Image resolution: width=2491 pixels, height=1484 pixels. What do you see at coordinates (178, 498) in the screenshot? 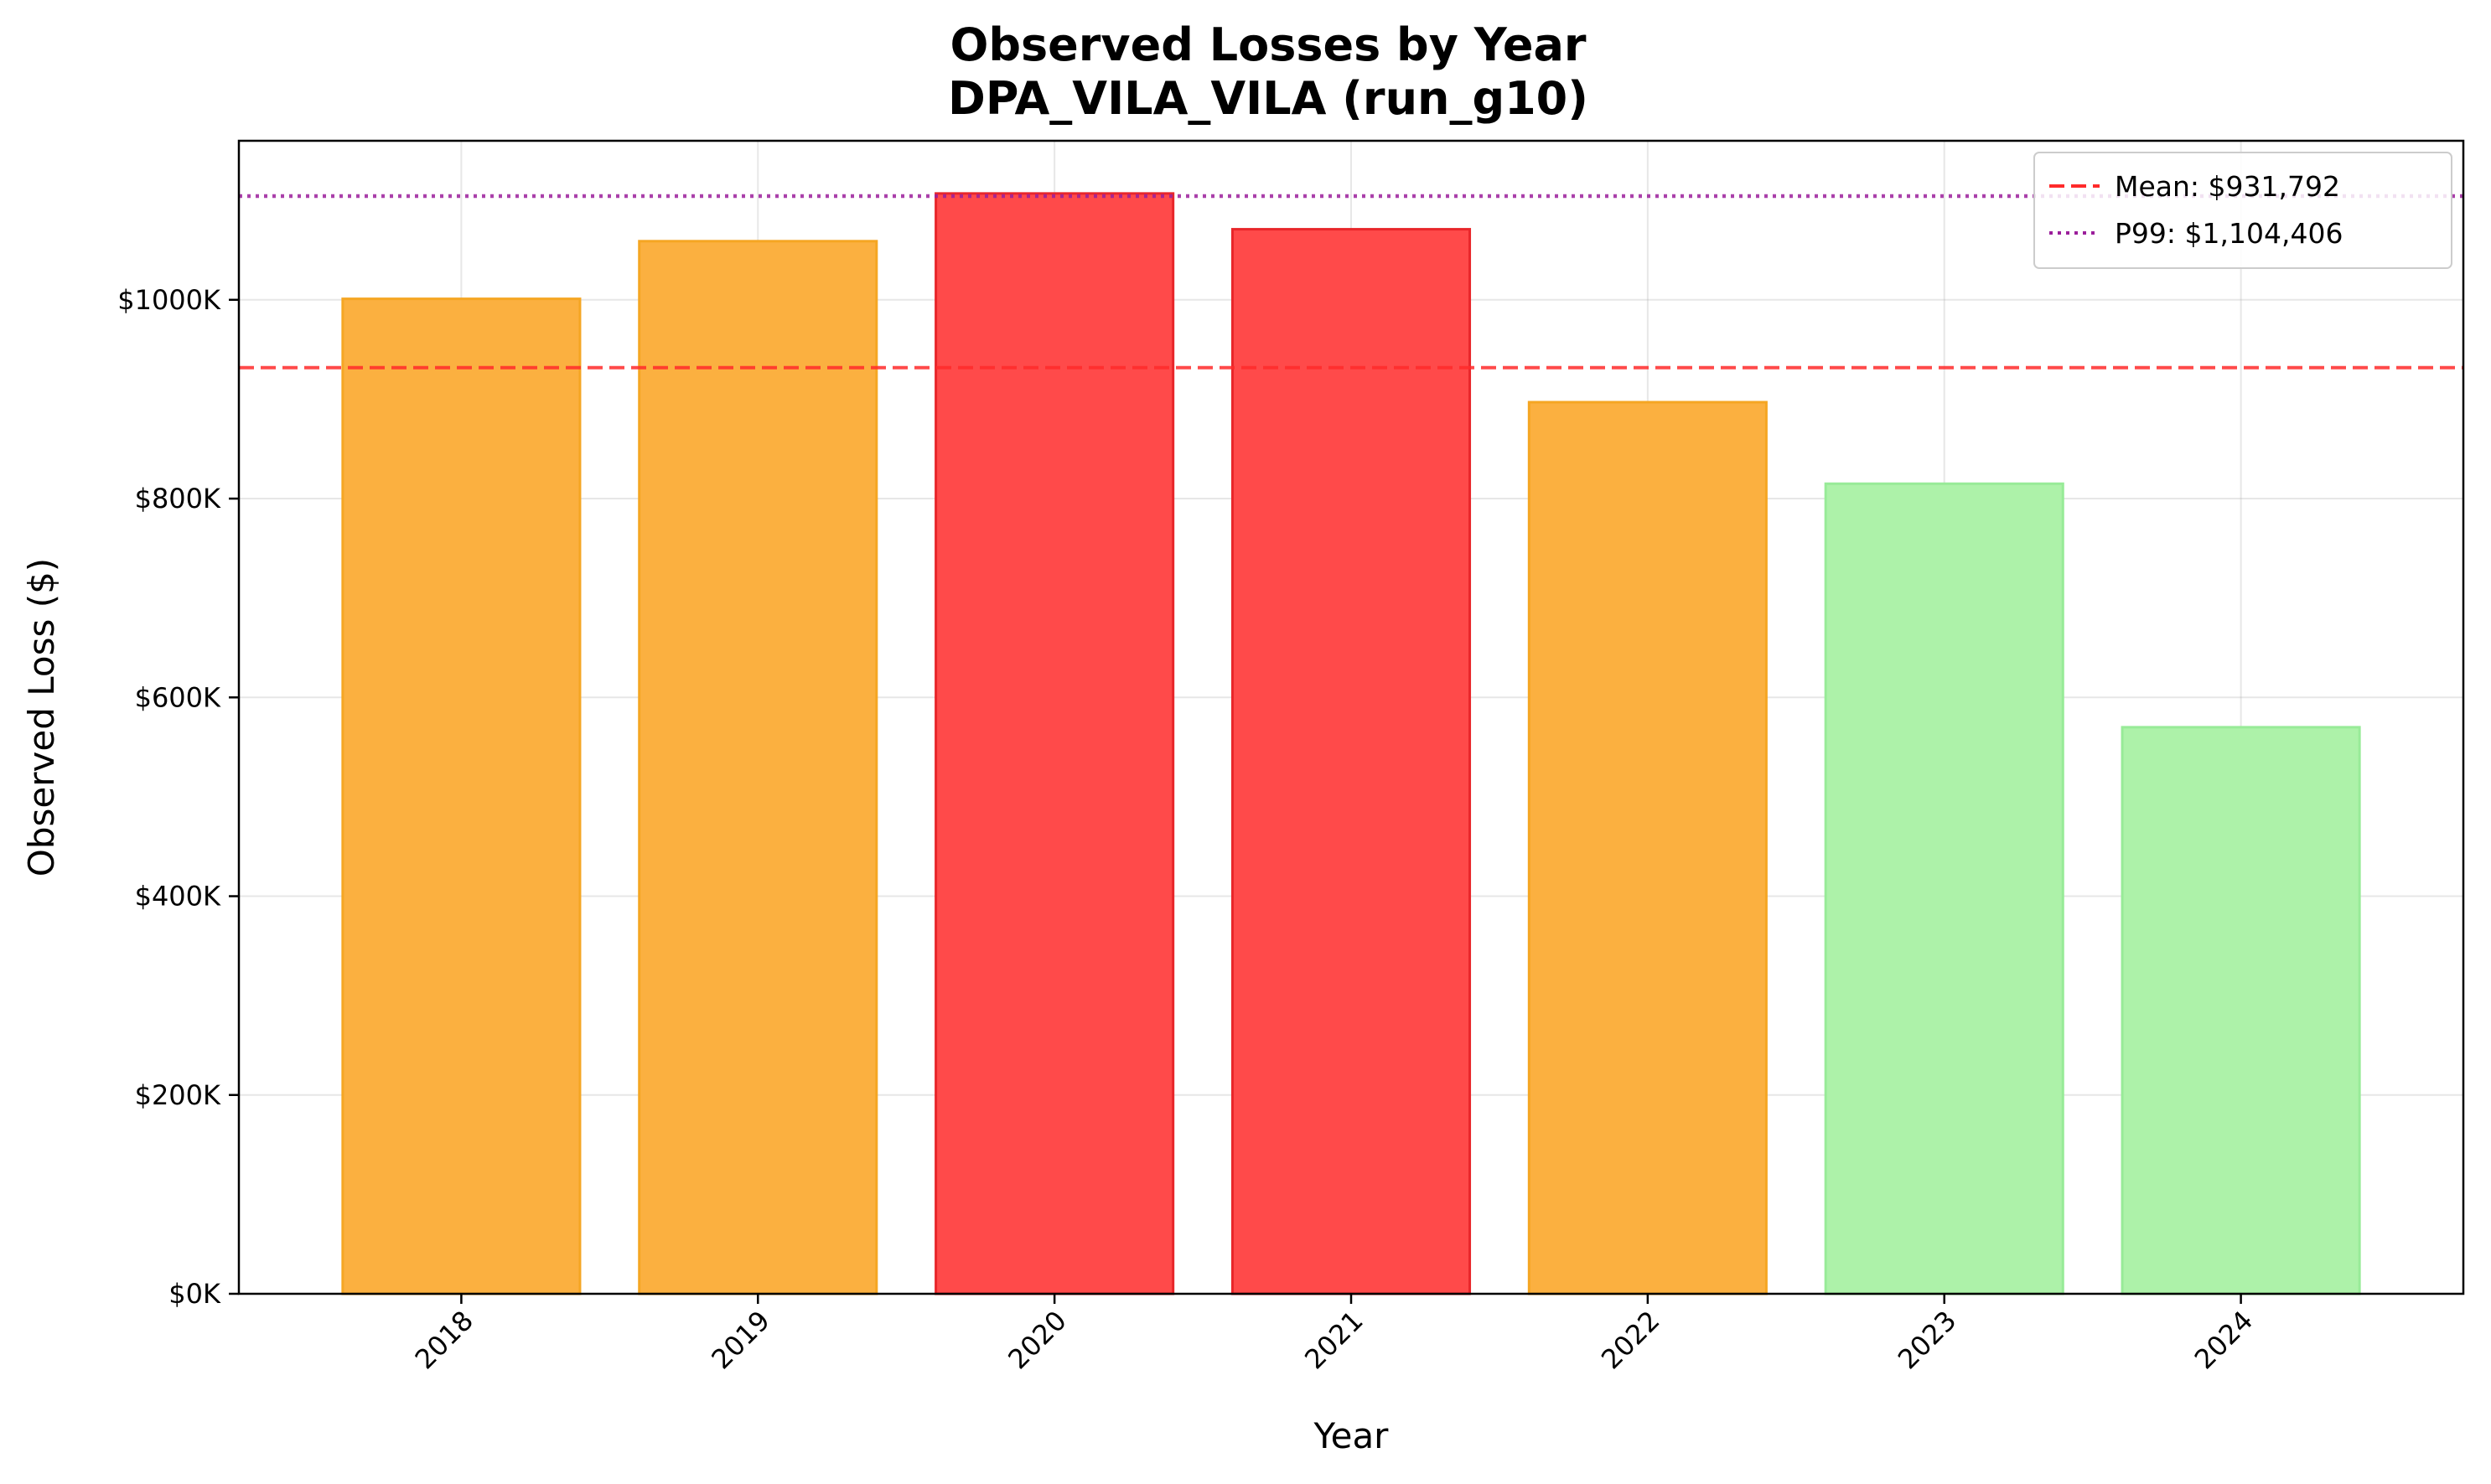
I see `y-tick-label: $800K` at bounding box center [178, 498].